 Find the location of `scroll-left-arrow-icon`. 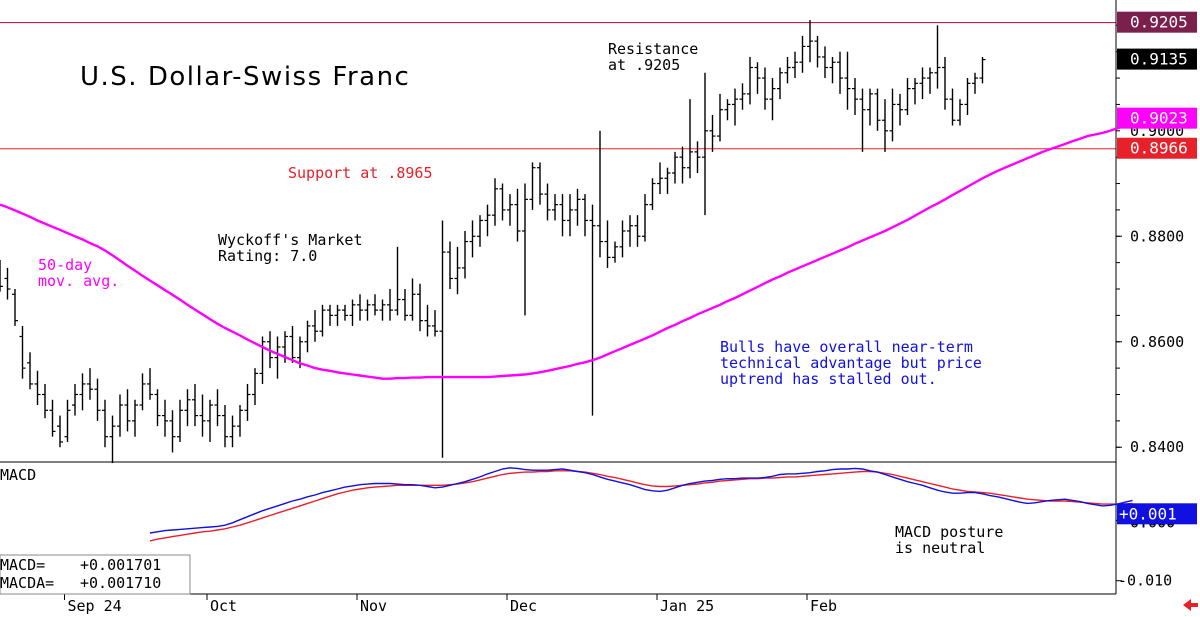

scroll-left-arrow-icon is located at coordinates (1190, 605).